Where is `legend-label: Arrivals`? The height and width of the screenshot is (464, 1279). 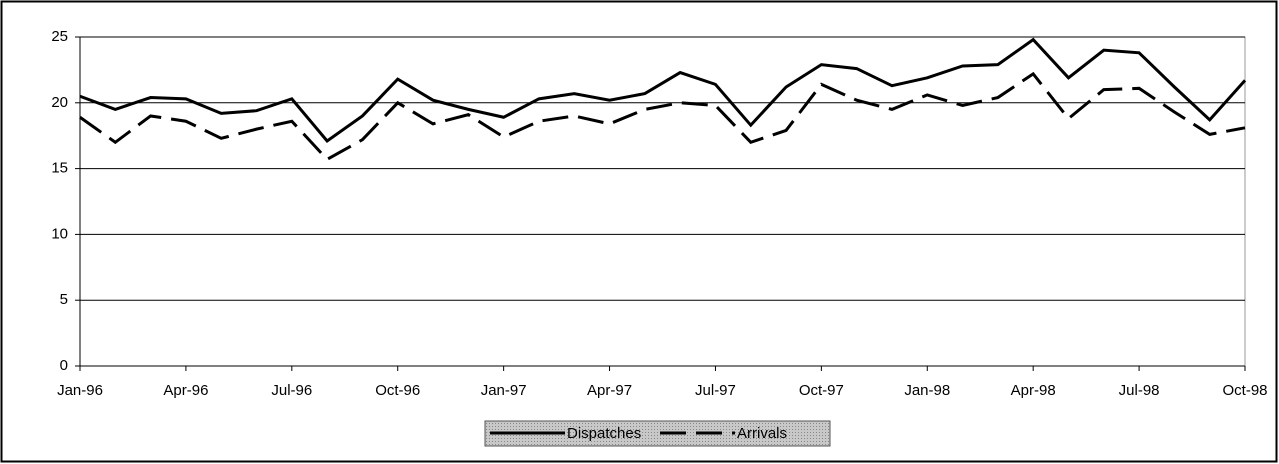
legend-label: Arrivals is located at coordinates (762, 433).